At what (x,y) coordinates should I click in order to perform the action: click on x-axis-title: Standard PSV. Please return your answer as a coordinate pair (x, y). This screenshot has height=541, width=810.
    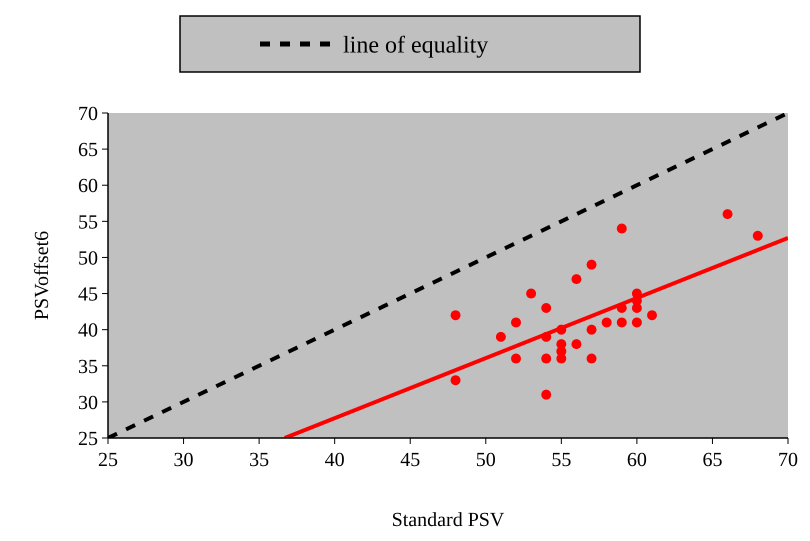
    Looking at the image, I should click on (448, 520).